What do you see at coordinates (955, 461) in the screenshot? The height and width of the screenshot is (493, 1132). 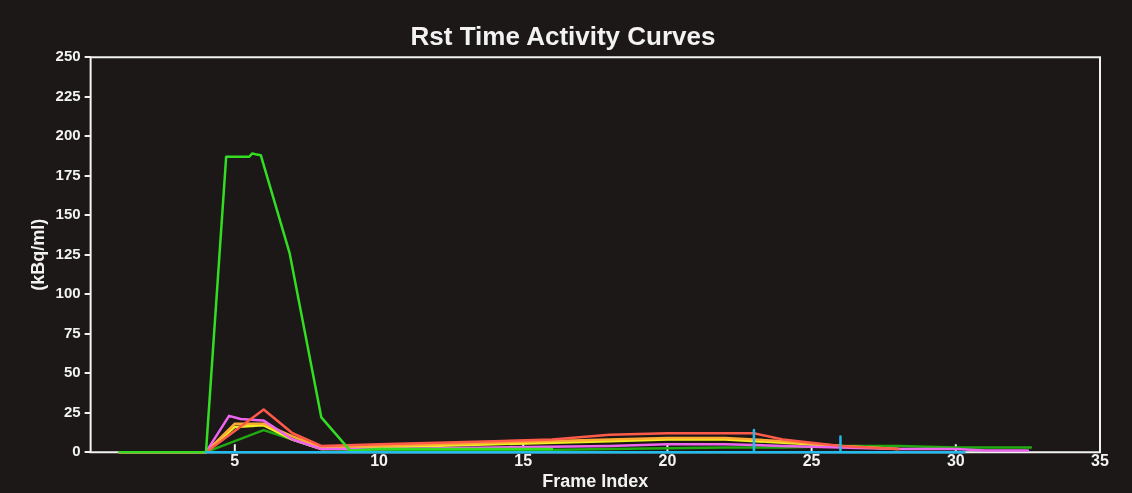 I see `x-tick-label: 30` at bounding box center [955, 461].